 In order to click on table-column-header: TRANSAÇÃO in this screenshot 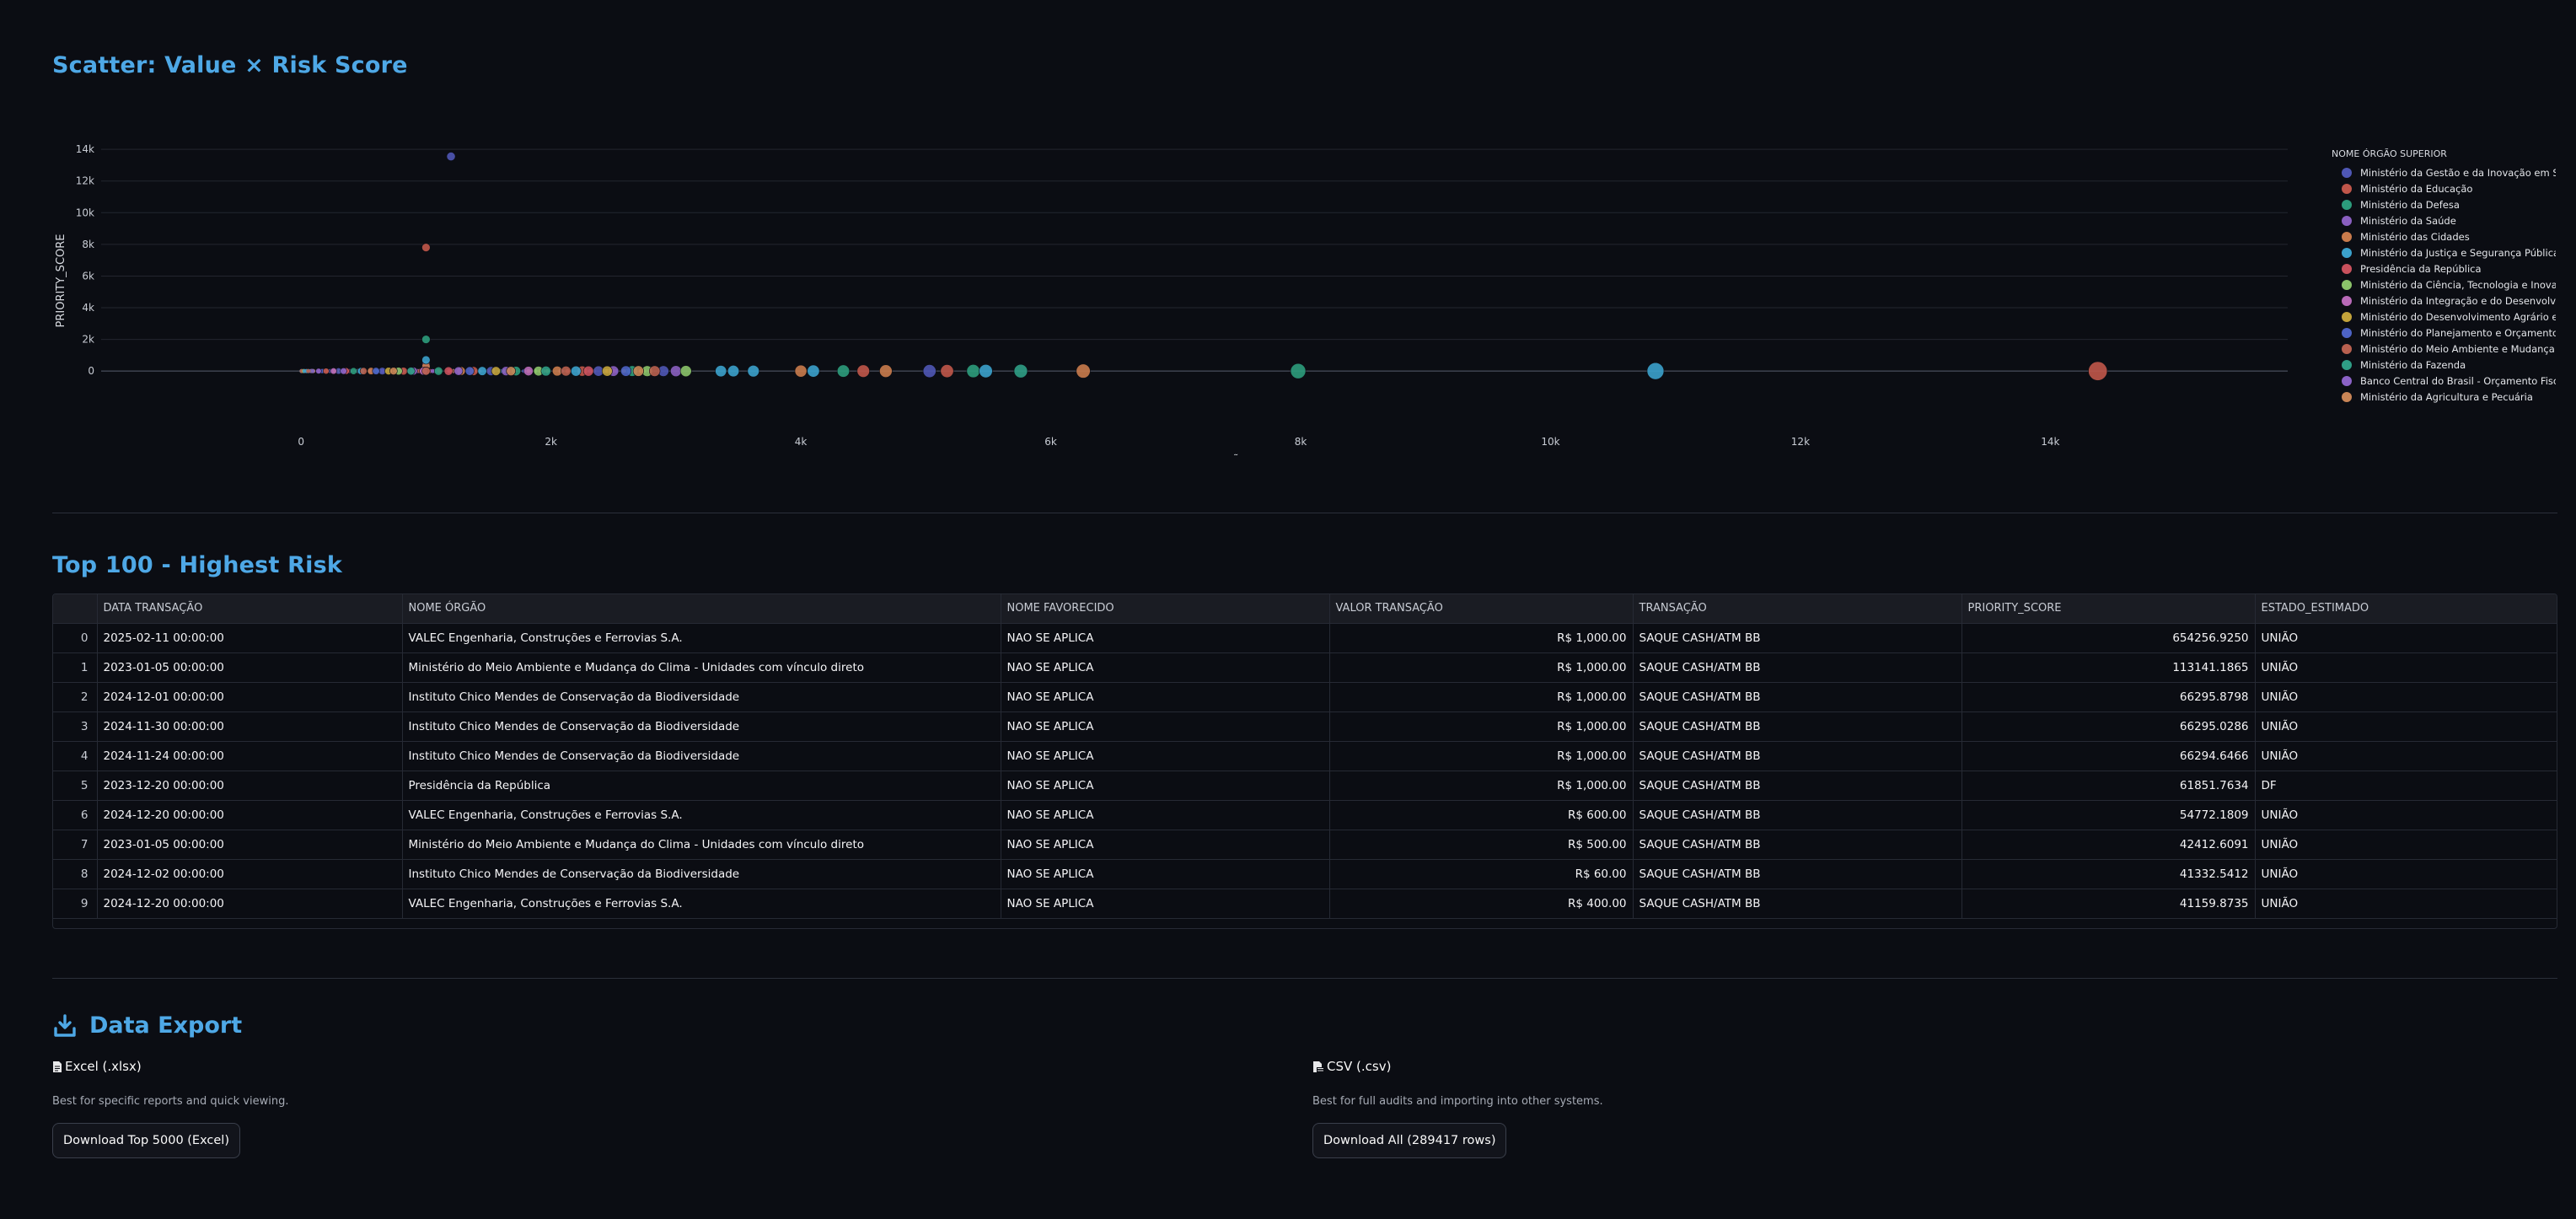, I will do `click(1797, 609)`.